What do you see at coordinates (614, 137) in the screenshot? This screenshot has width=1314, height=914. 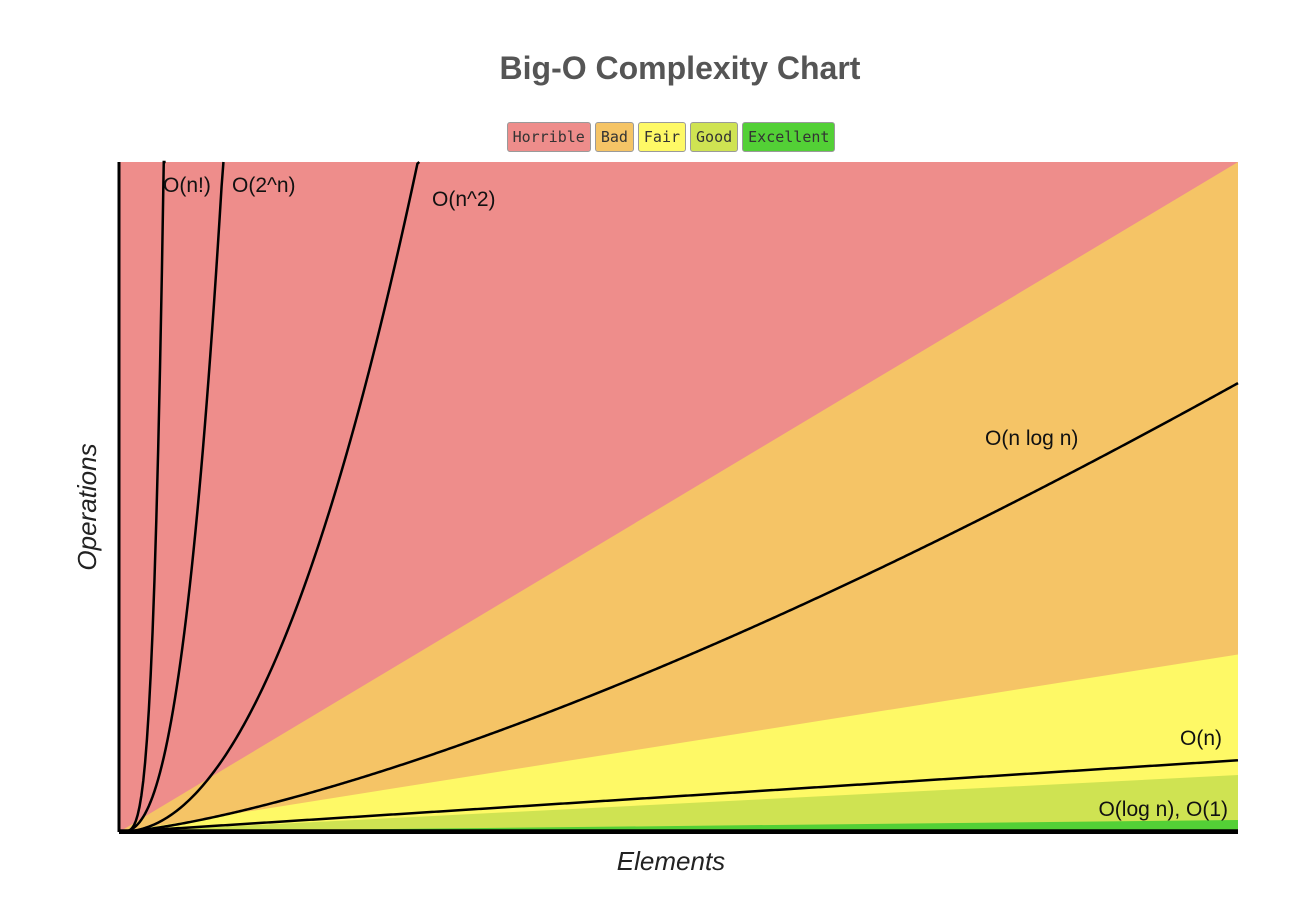 I see `legend-bad: Bad` at bounding box center [614, 137].